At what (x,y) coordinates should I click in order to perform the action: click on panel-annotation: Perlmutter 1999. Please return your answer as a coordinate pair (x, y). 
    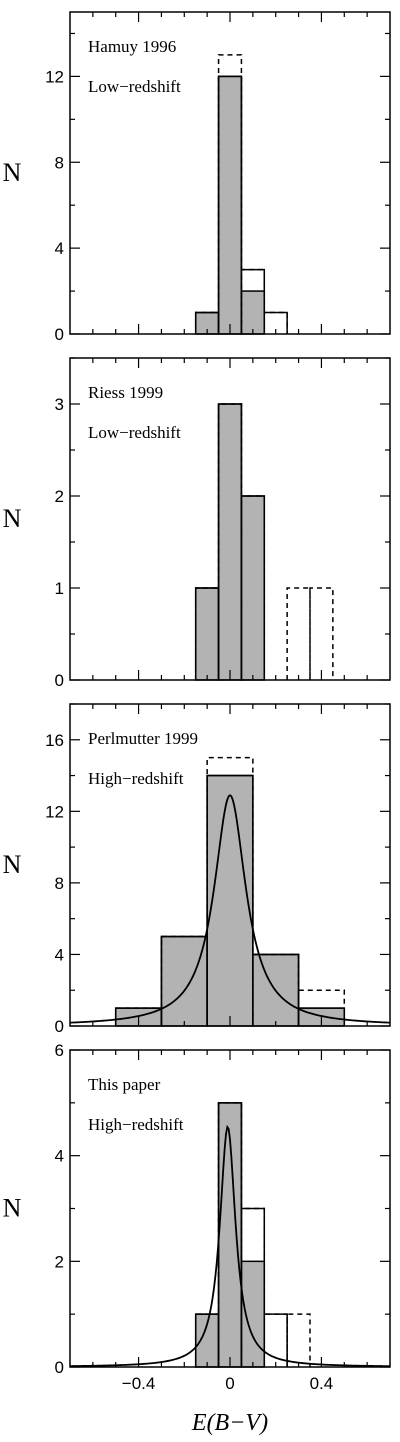
    Looking at the image, I should click on (143, 738).